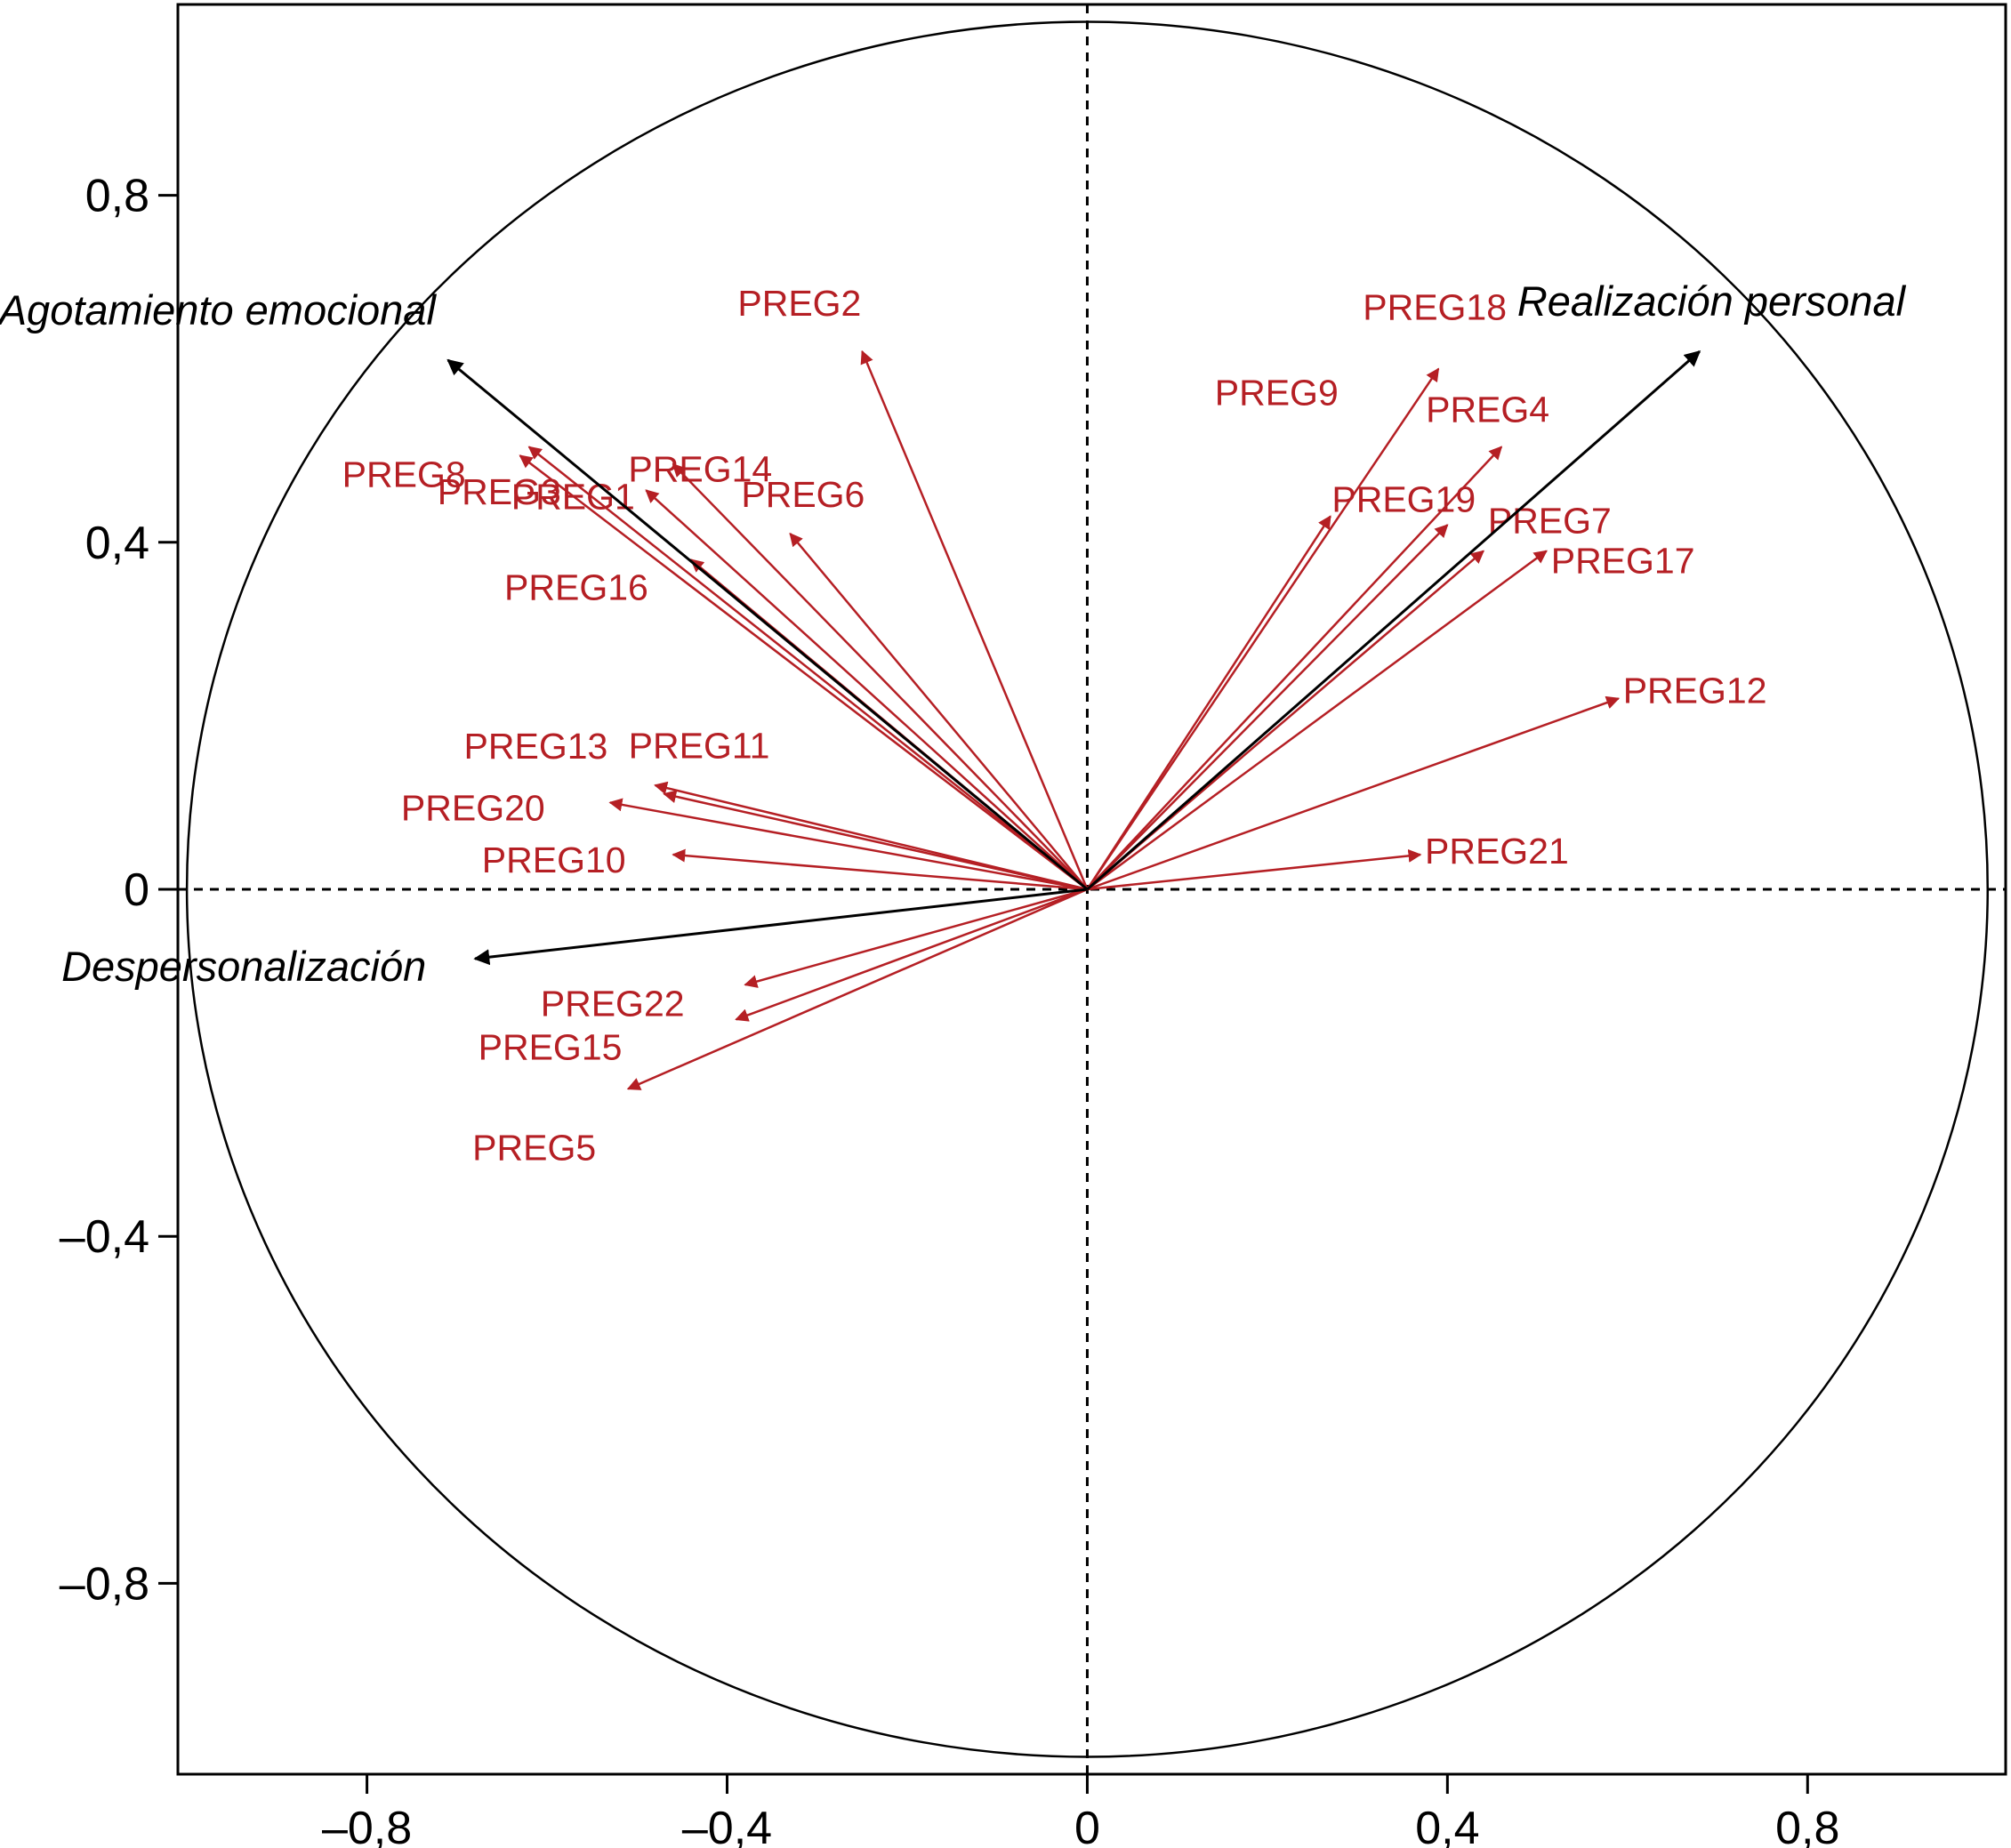 This screenshot has width=2011, height=1848. Describe the element at coordinates (939, 711) in the screenshot. I see `vector-preg6` at that location.